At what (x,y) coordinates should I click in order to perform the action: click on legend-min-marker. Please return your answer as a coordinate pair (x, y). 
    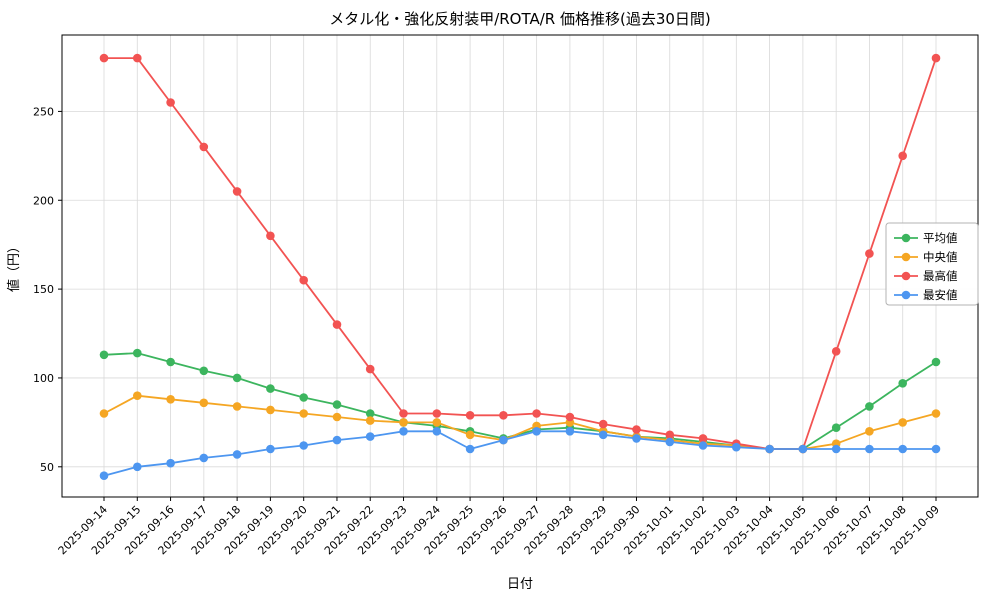
    Looking at the image, I should click on (906, 295).